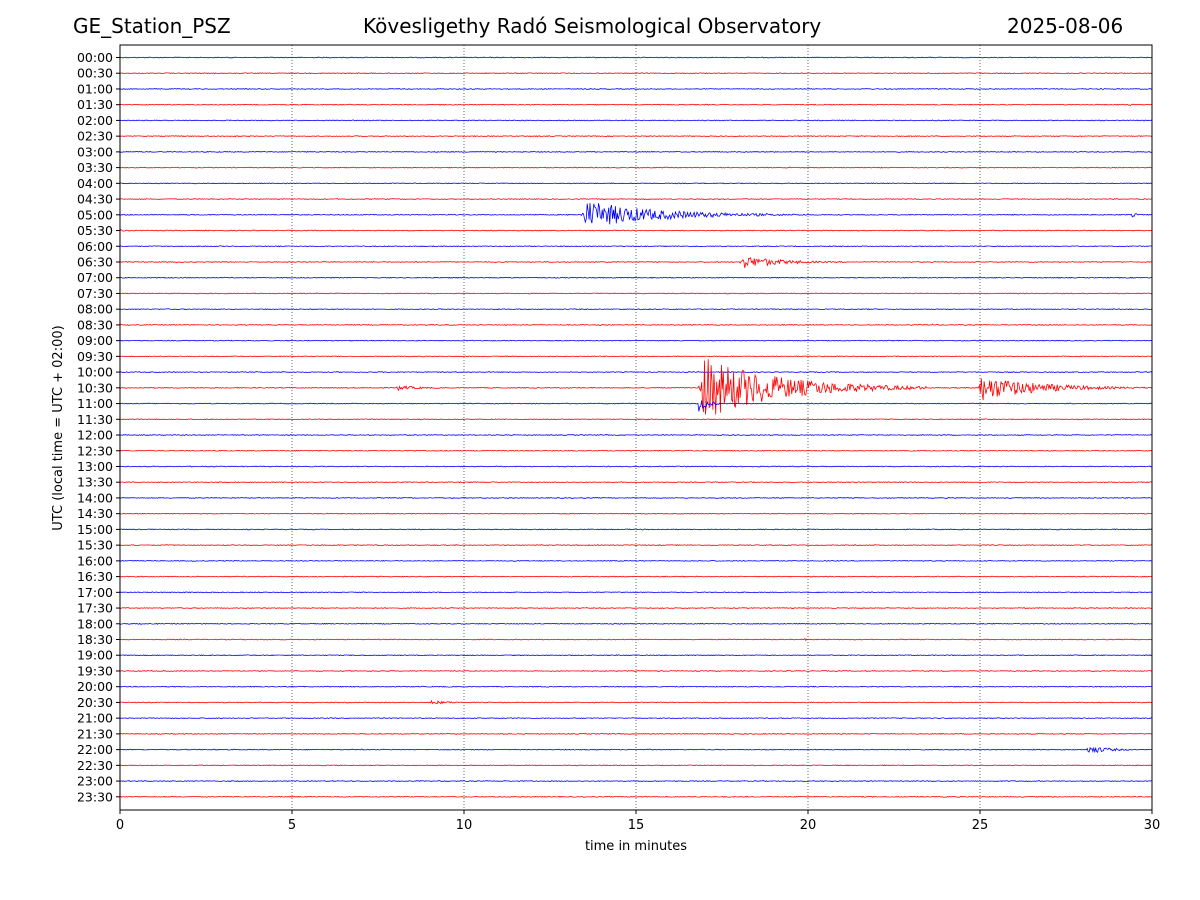  I want to click on trace-22:00, so click(636, 750).